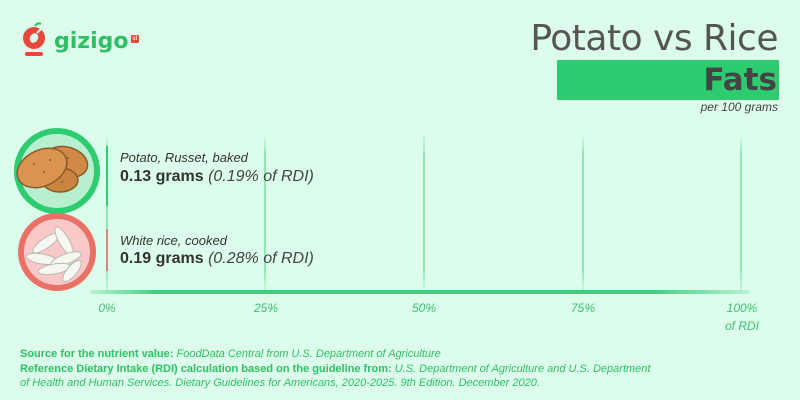 Image resolution: width=800 pixels, height=400 pixels. Describe the element at coordinates (420, 292) in the screenshot. I see `x-axis` at that location.